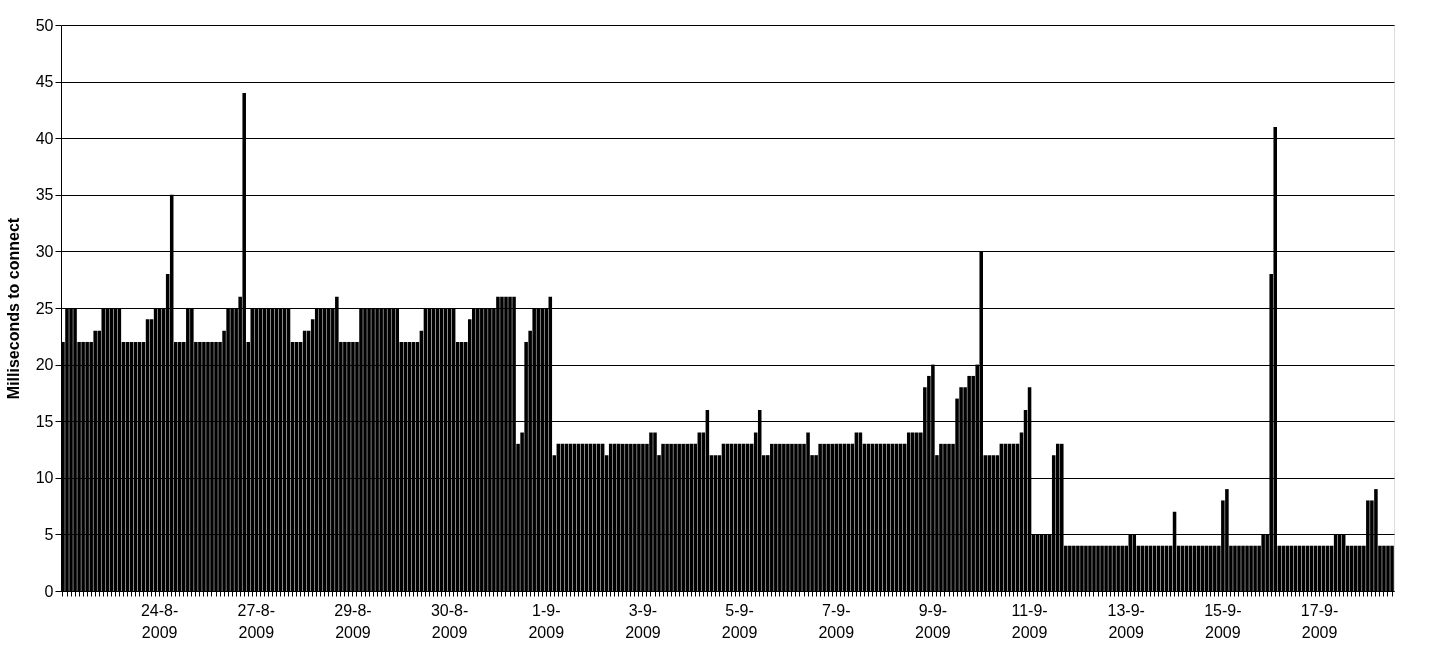 This screenshot has width=1447, height=670. Describe the element at coordinates (449, 621) in the screenshot. I see `x-tick-label: 30-8-2009` at that location.